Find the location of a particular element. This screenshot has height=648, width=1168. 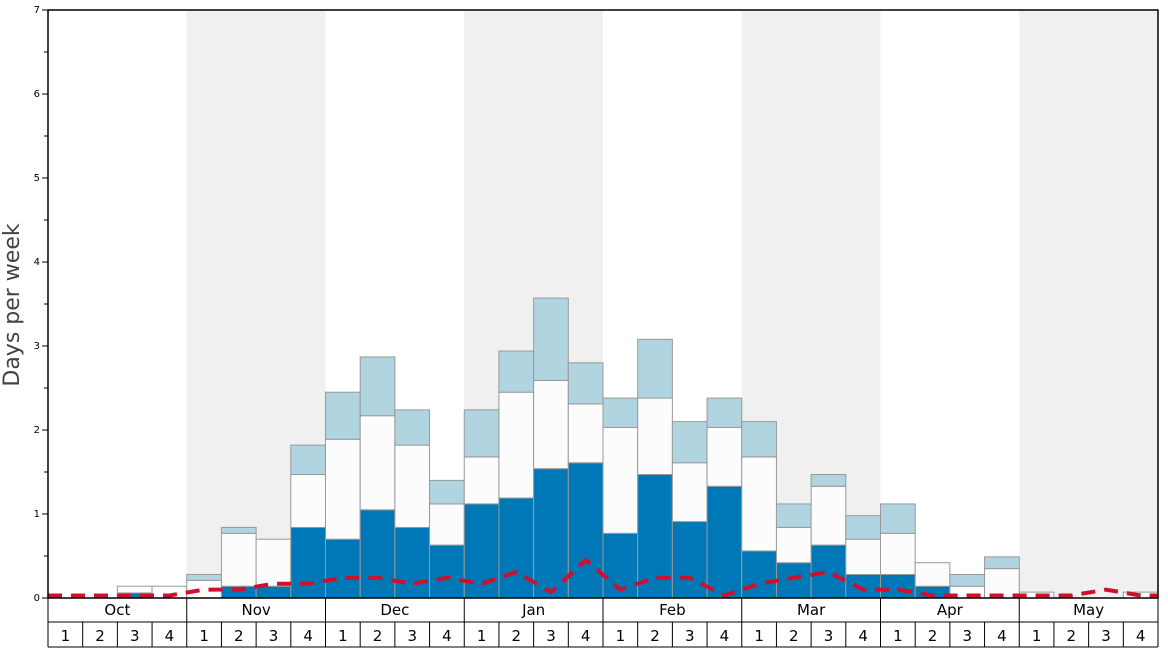

month-label: May is located at coordinates (1088, 610).